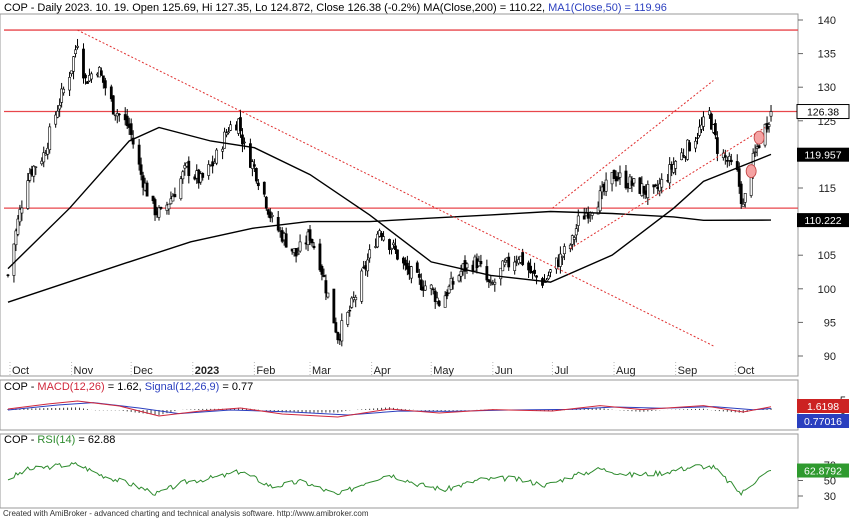 The image size is (850, 525). Describe the element at coordinates (59, 440) in the screenshot. I see `rsi-header: COP - RSI(14) = 62.88` at that location.